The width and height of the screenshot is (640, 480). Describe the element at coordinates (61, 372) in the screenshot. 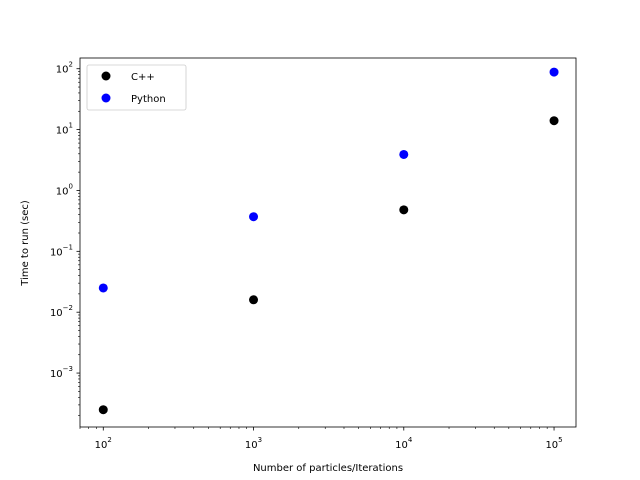

I see `y-tick-label: 10⁻³` at that location.